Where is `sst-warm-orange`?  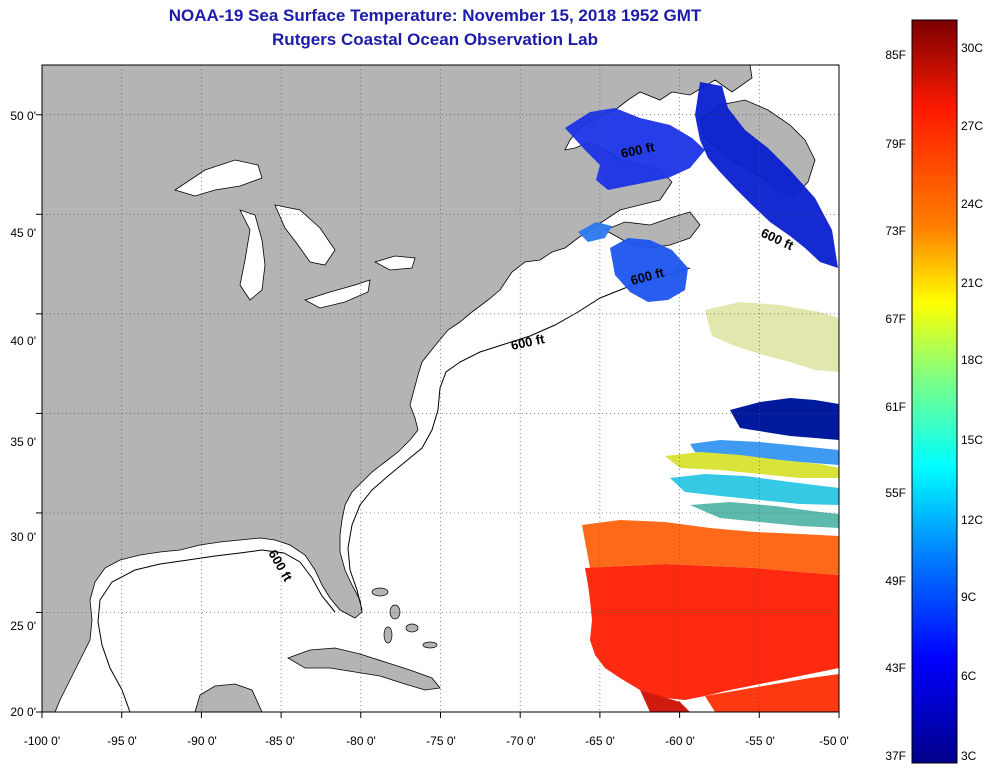 sst-warm-orange is located at coordinates (710, 547).